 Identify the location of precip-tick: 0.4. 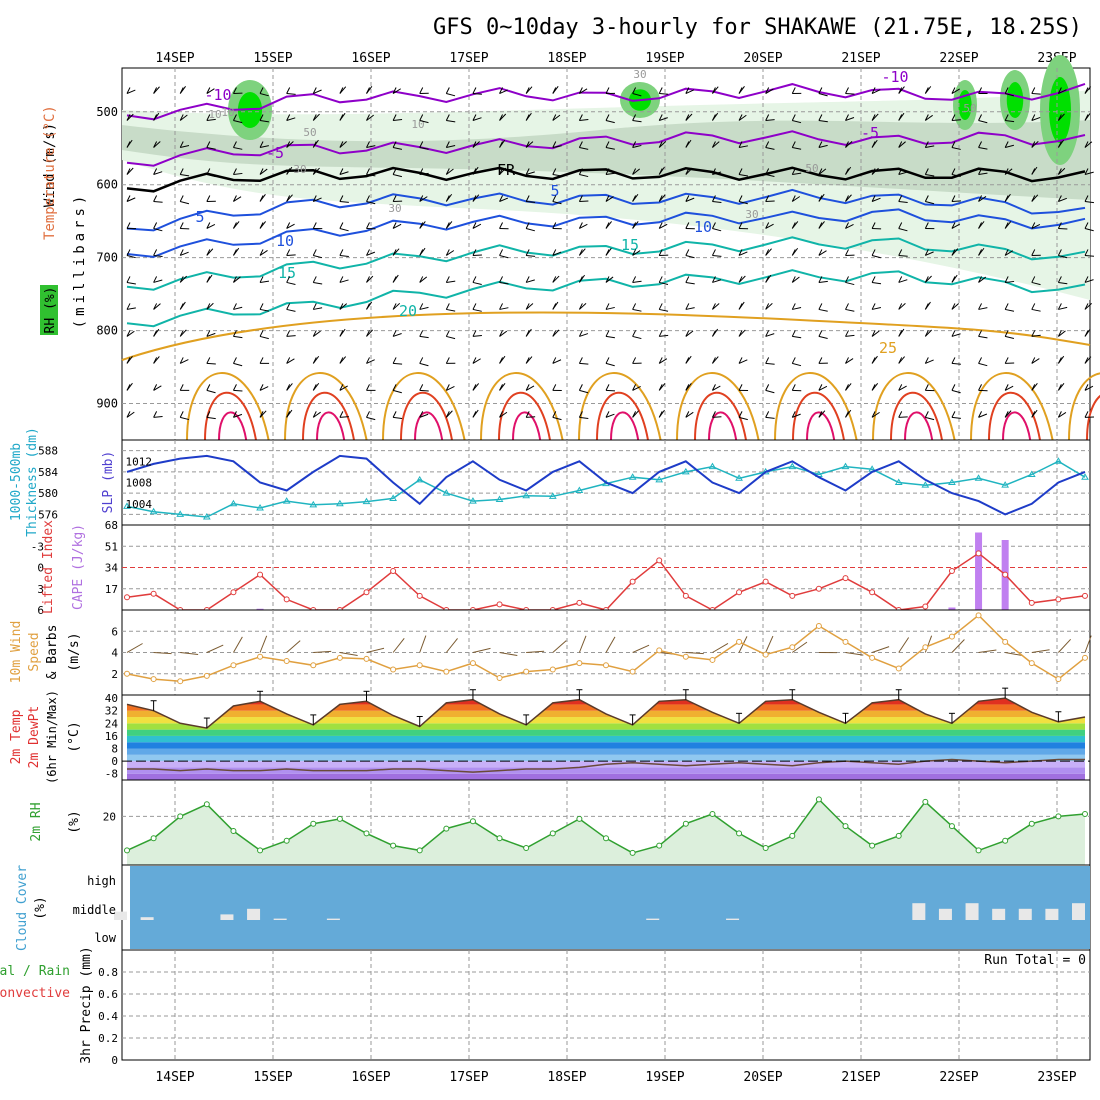
(108, 1016).